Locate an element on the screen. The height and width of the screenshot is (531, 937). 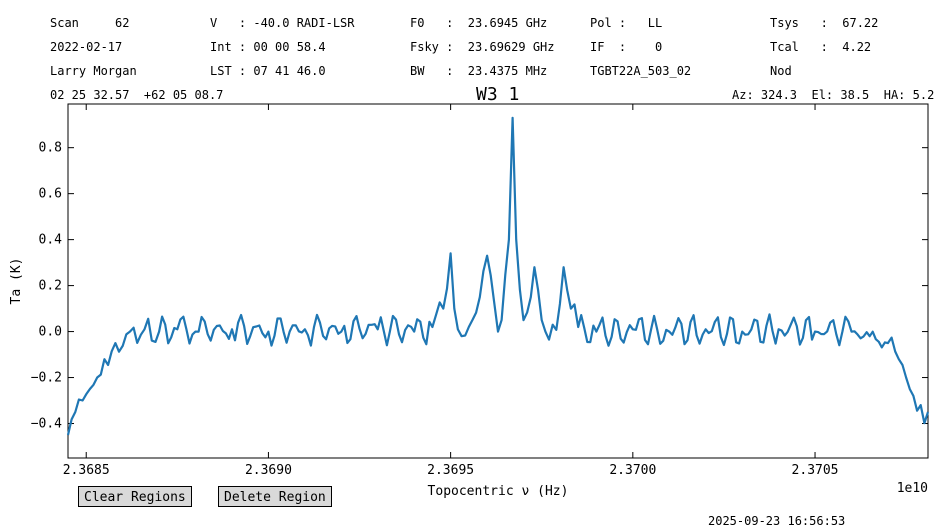
y-tick-label: 0.0 is located at coordinates (50, 332).